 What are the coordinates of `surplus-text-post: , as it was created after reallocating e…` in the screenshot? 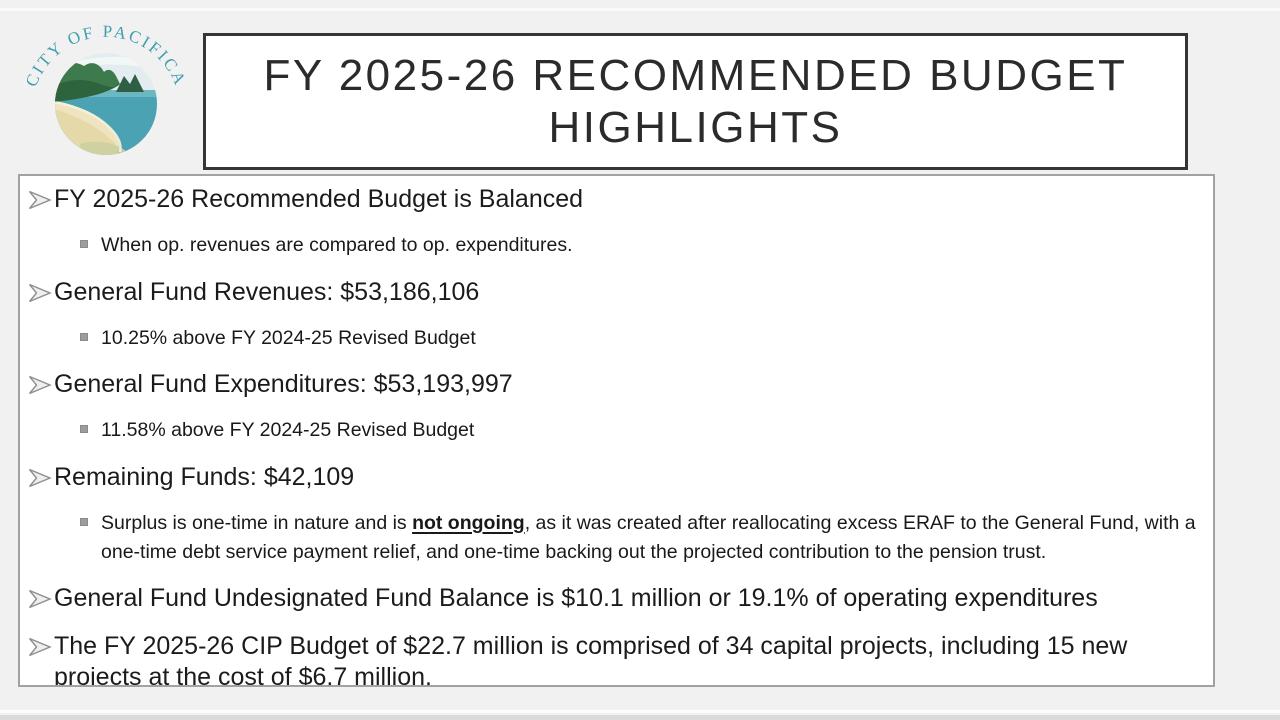 It's located at (648, 537).